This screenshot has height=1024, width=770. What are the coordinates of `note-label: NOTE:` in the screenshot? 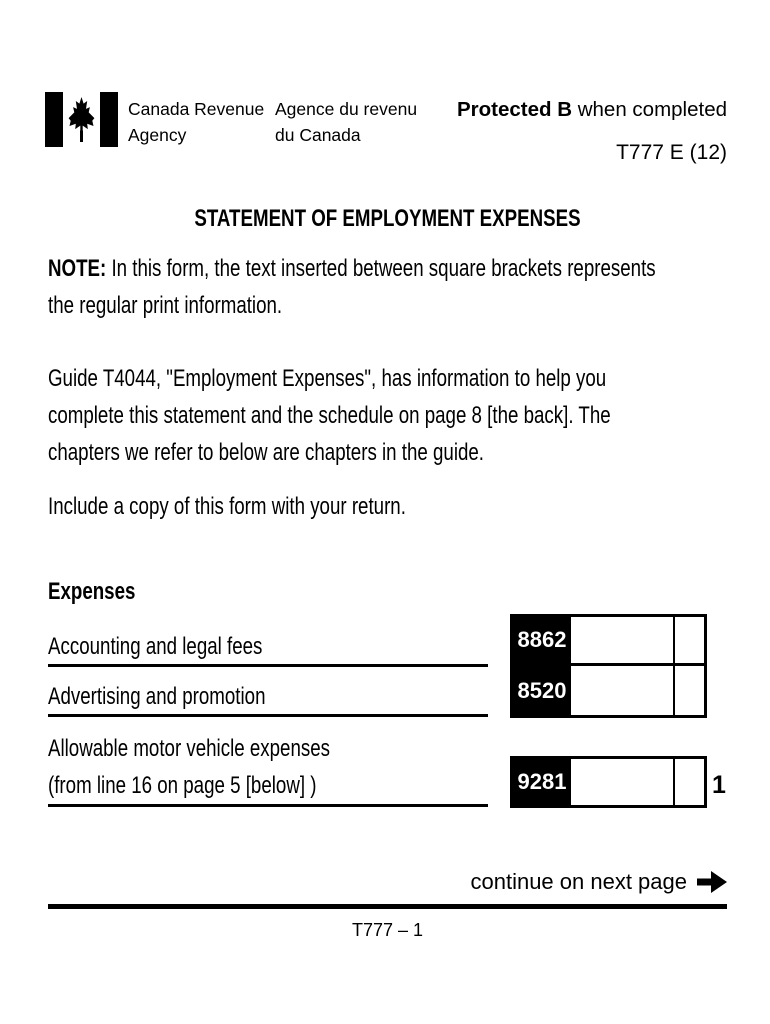 It's located at (77, 268).